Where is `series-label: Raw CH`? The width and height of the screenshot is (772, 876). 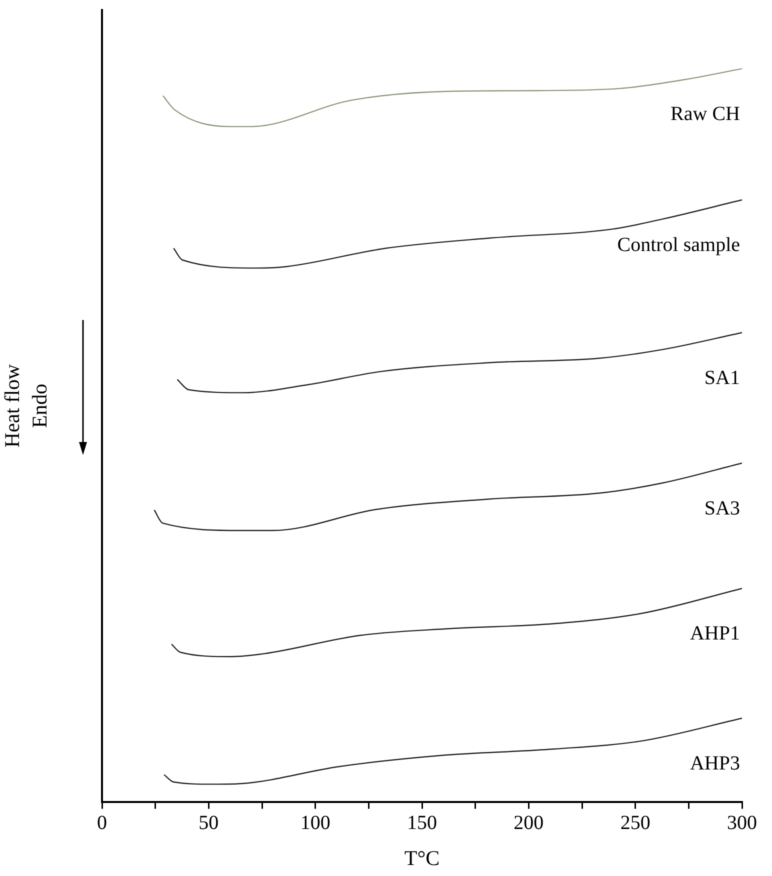 series-label: Raw CH is located at coordinates (705, 113).